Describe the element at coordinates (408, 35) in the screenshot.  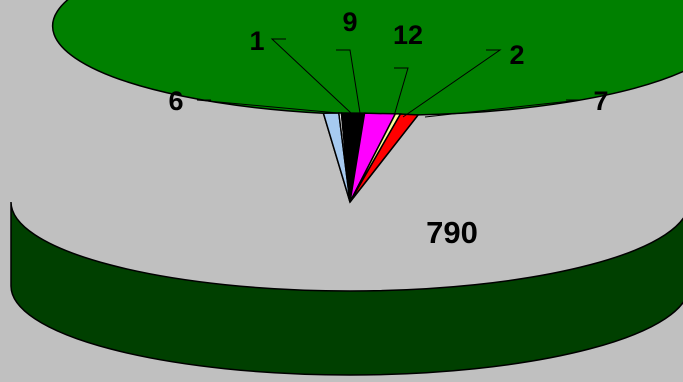
I see `data-label-12: 12` at that location.